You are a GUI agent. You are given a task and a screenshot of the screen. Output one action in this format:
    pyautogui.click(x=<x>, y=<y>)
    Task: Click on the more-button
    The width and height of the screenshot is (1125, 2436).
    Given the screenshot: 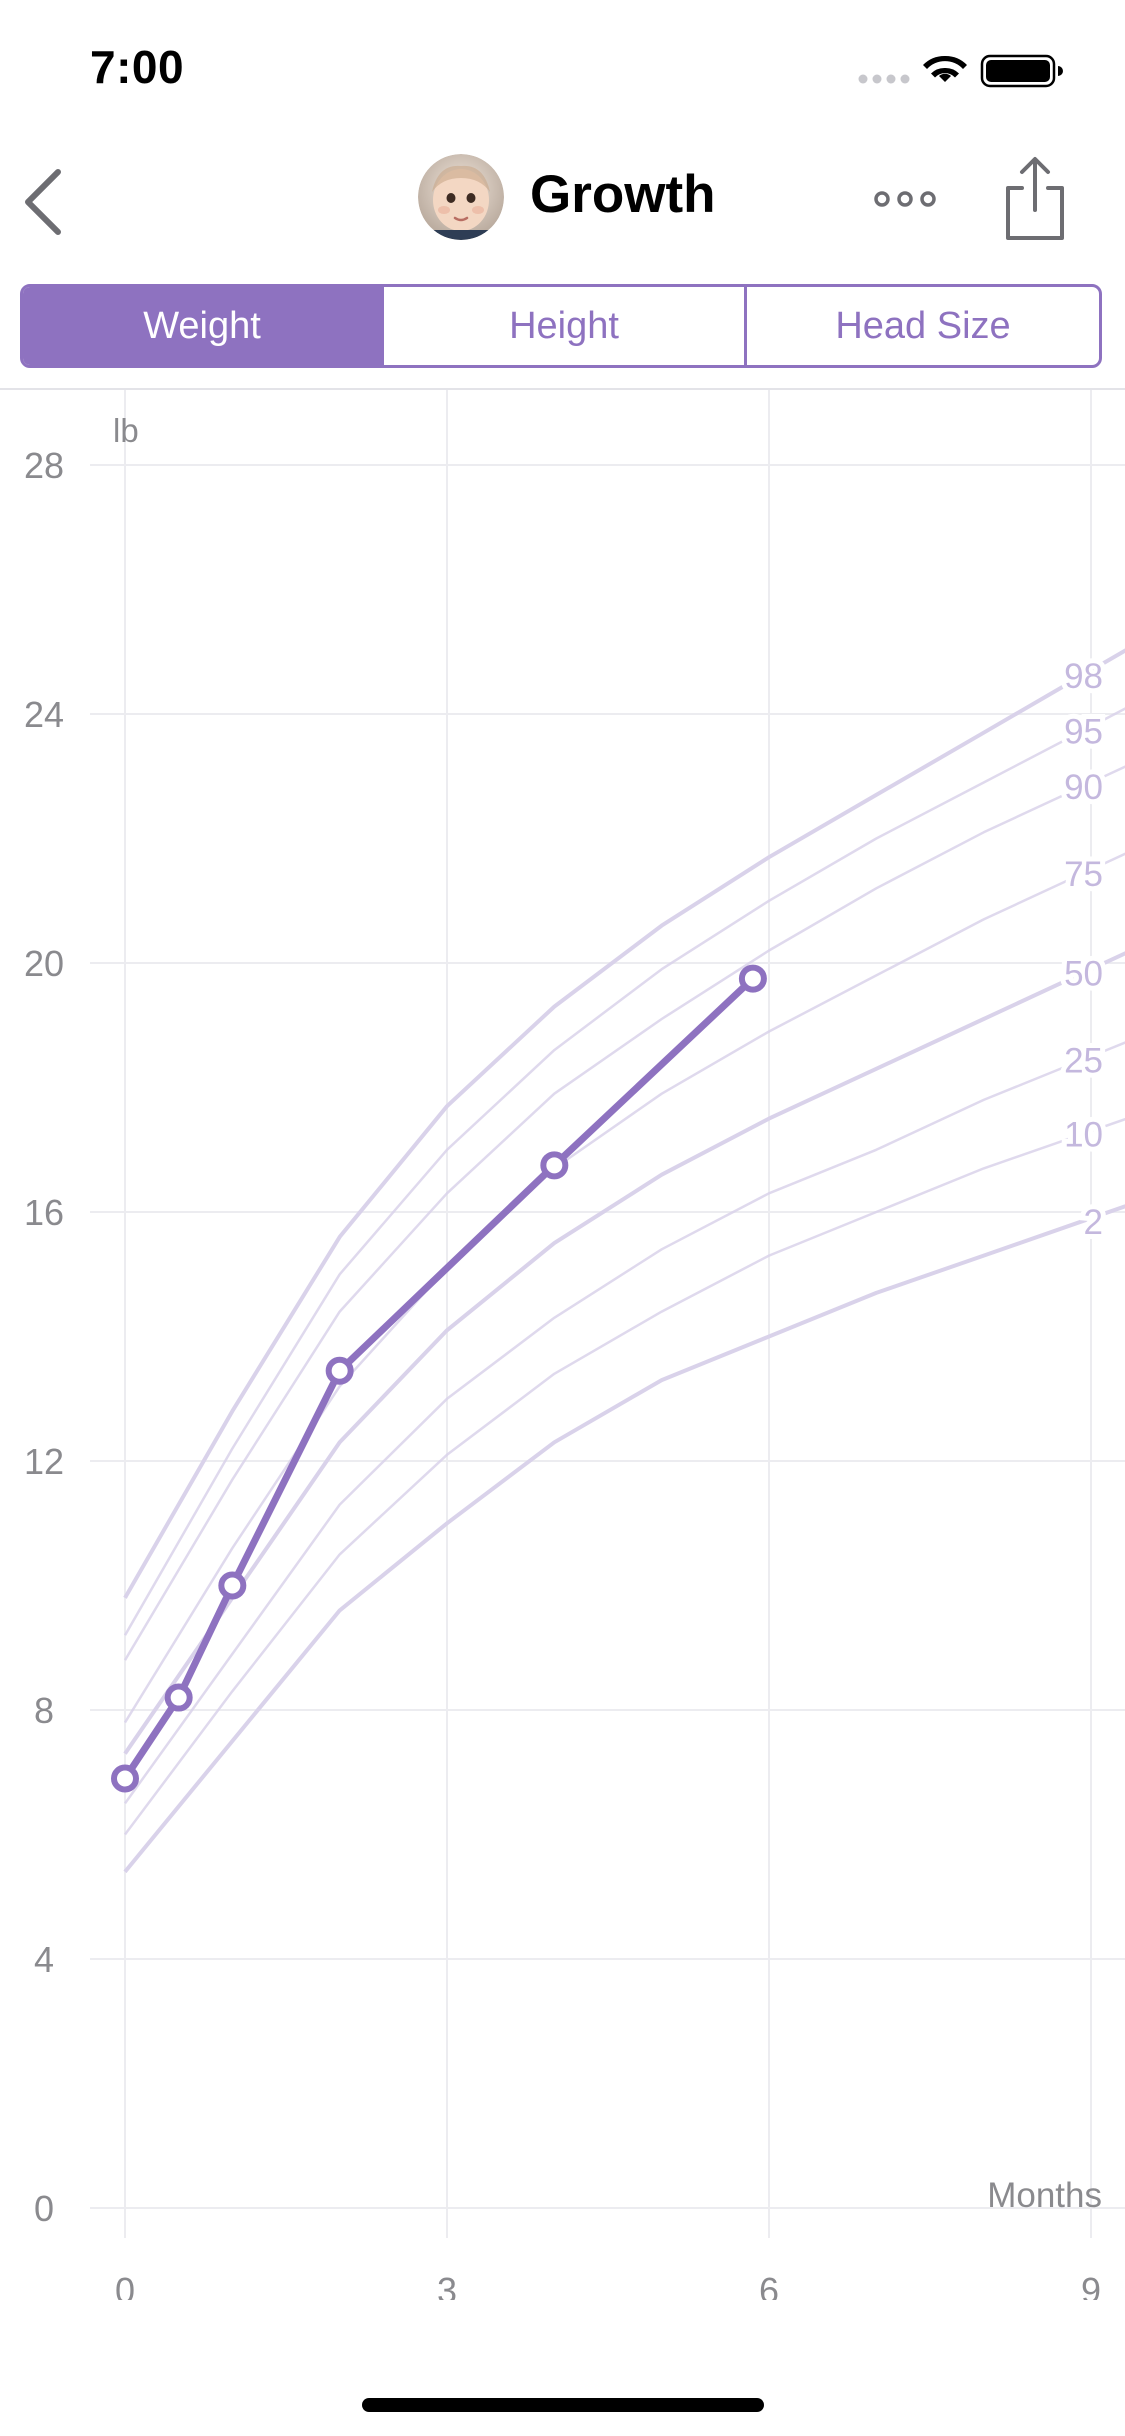 What is the action you would take?
    pyautogui.click(x=905, y=199)
    